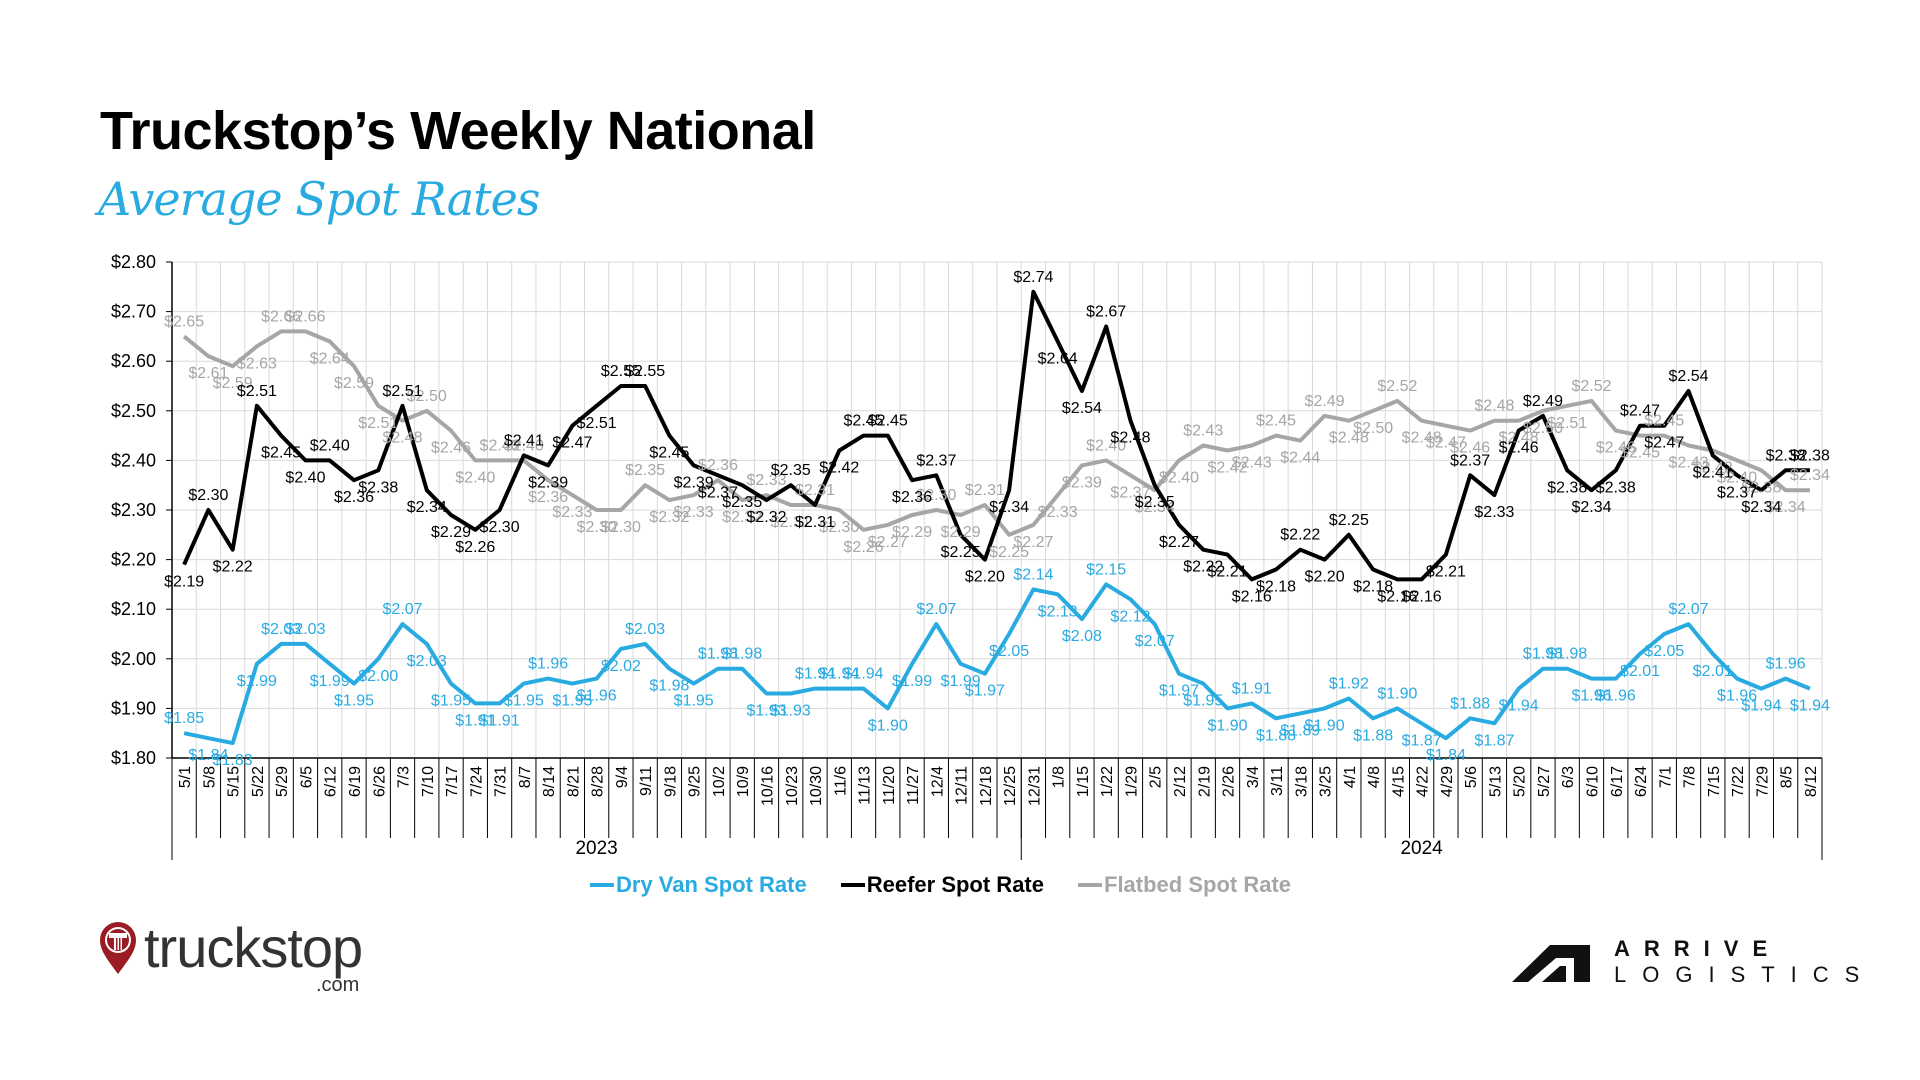  I want to click on x-tick-label: 5/13, so click(1495, 781).